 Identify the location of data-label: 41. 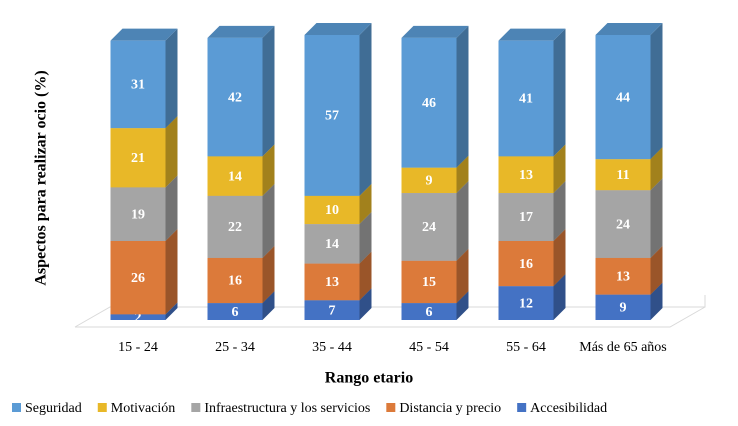
(526, 99).